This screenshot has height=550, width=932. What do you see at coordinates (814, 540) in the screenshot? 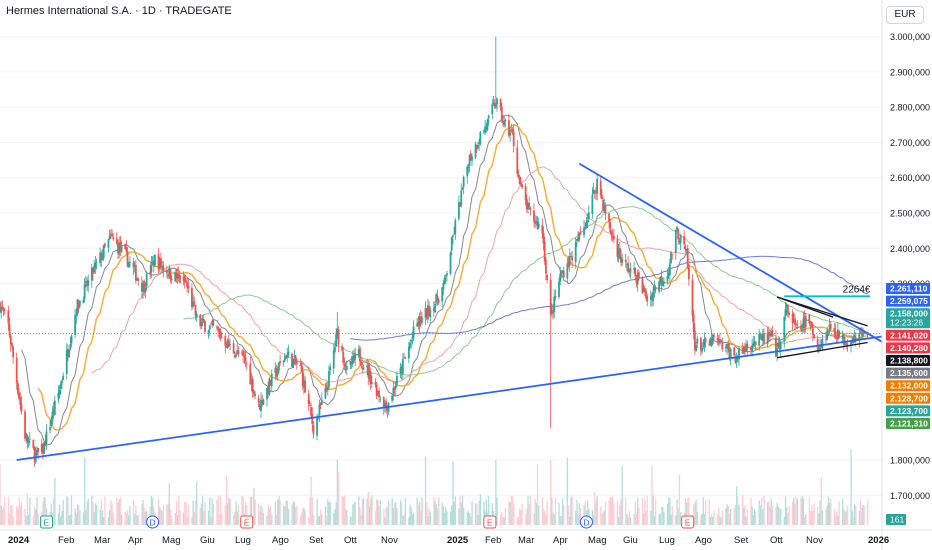
I see `time-tick-label: Nov` at bounding box center [814, 540].